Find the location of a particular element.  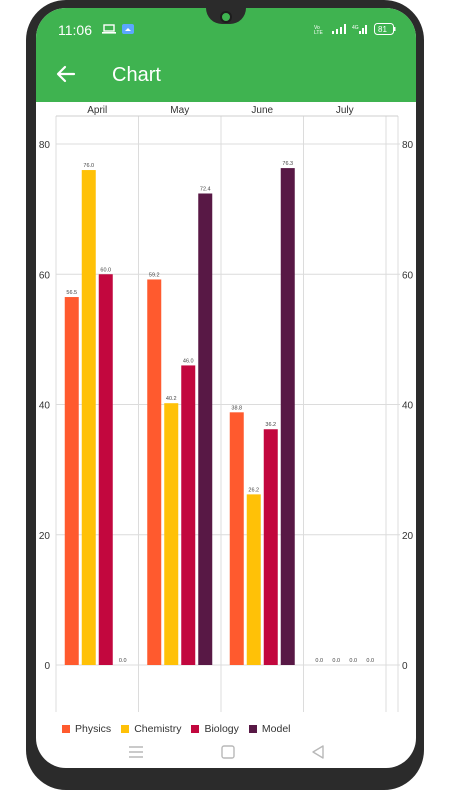

bar-biology-june is located at coordinates (270, 547).